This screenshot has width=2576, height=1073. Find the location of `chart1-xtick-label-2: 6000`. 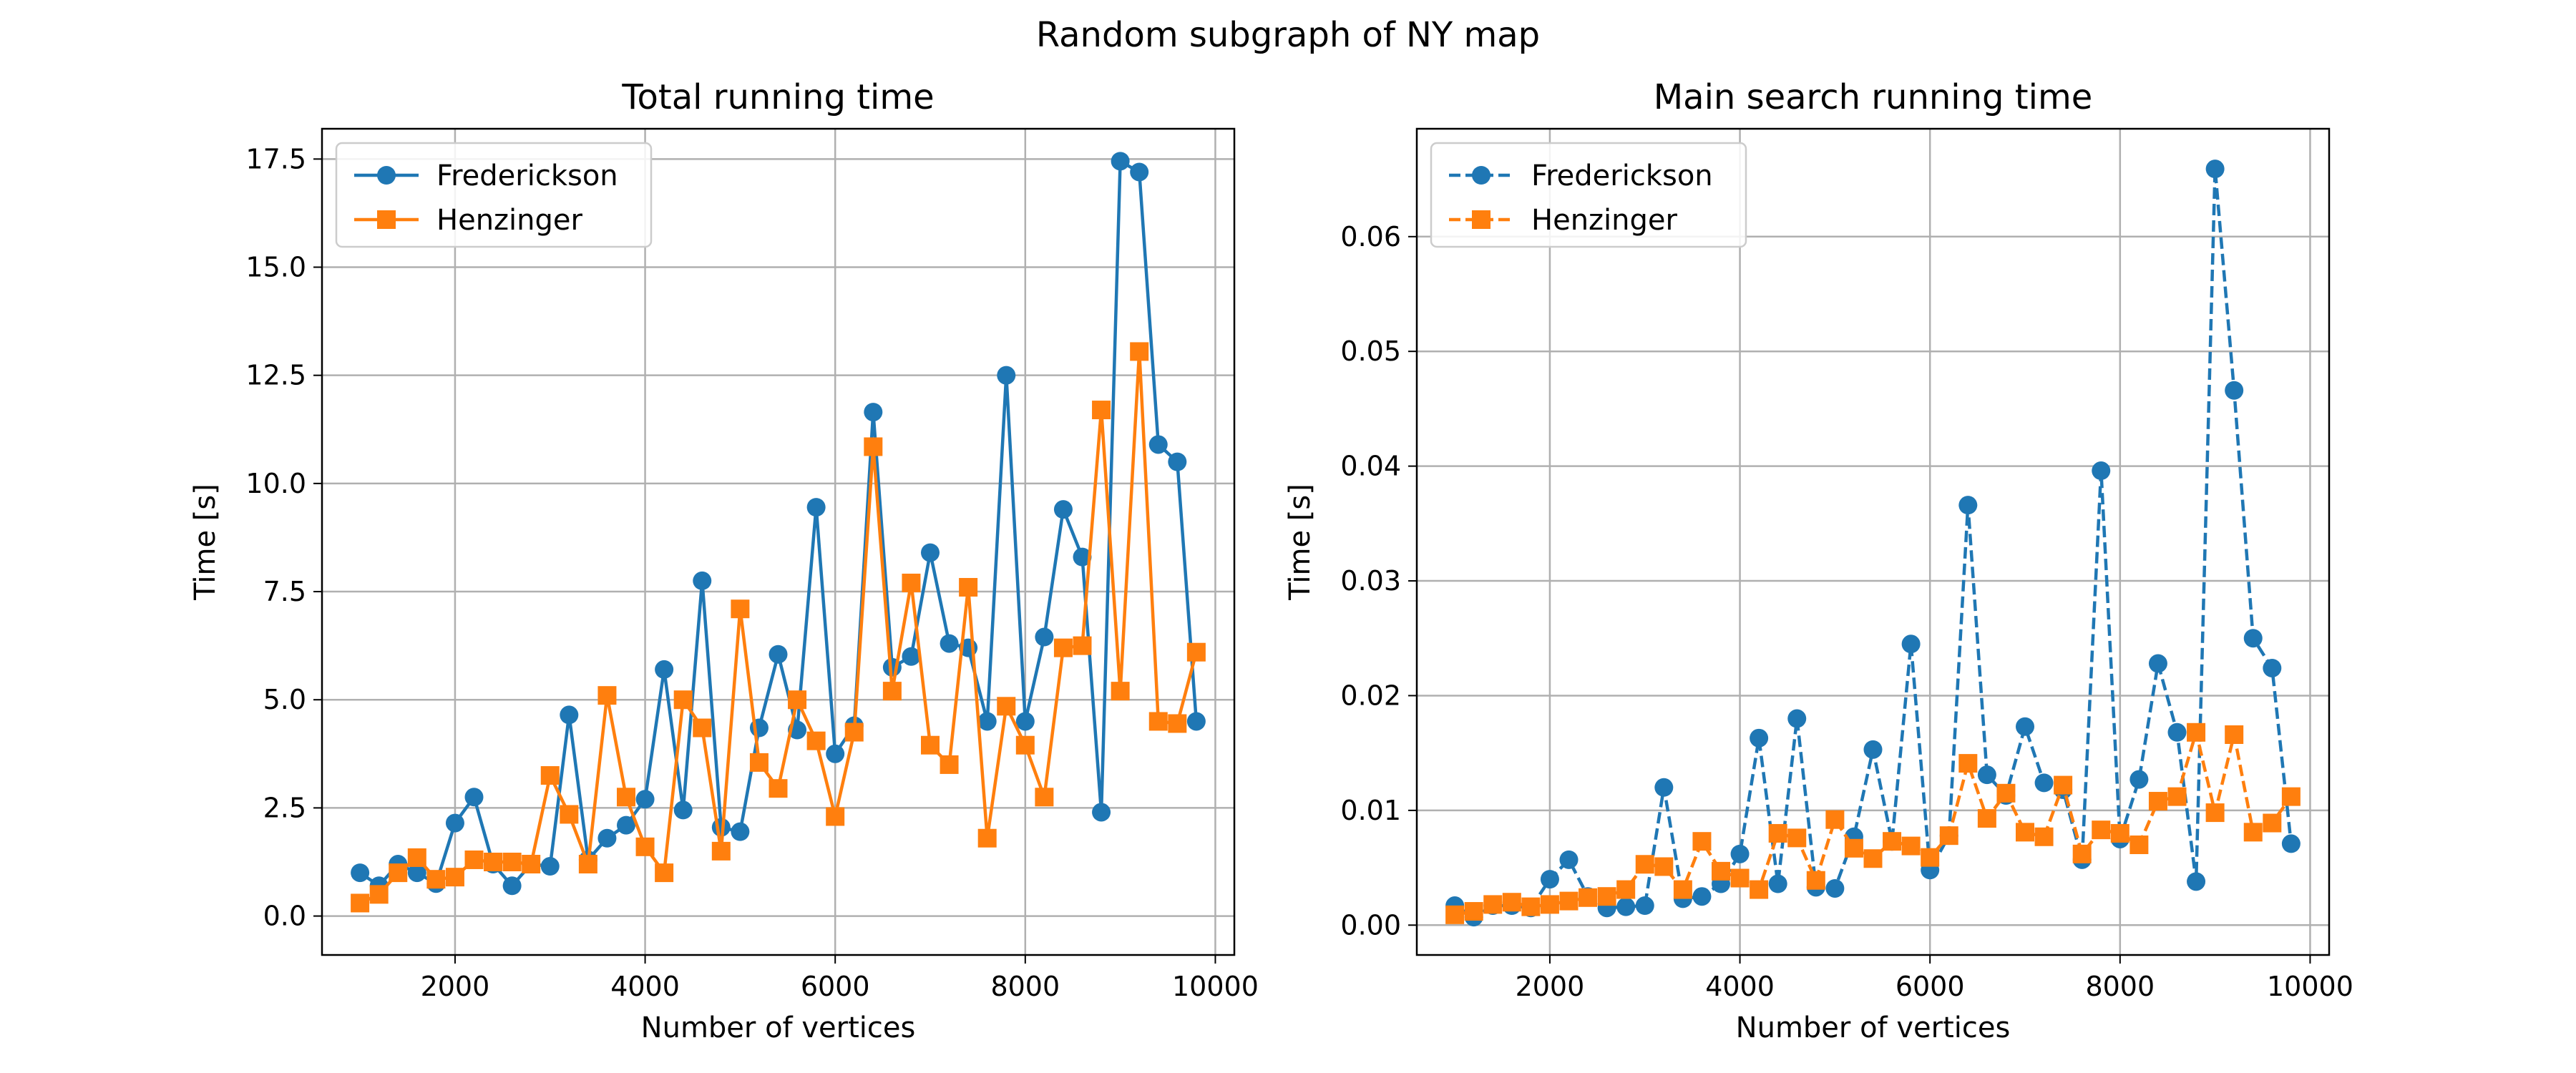

chart1-xtick-label-2: 6000 is located at coordinates (1930, 986).